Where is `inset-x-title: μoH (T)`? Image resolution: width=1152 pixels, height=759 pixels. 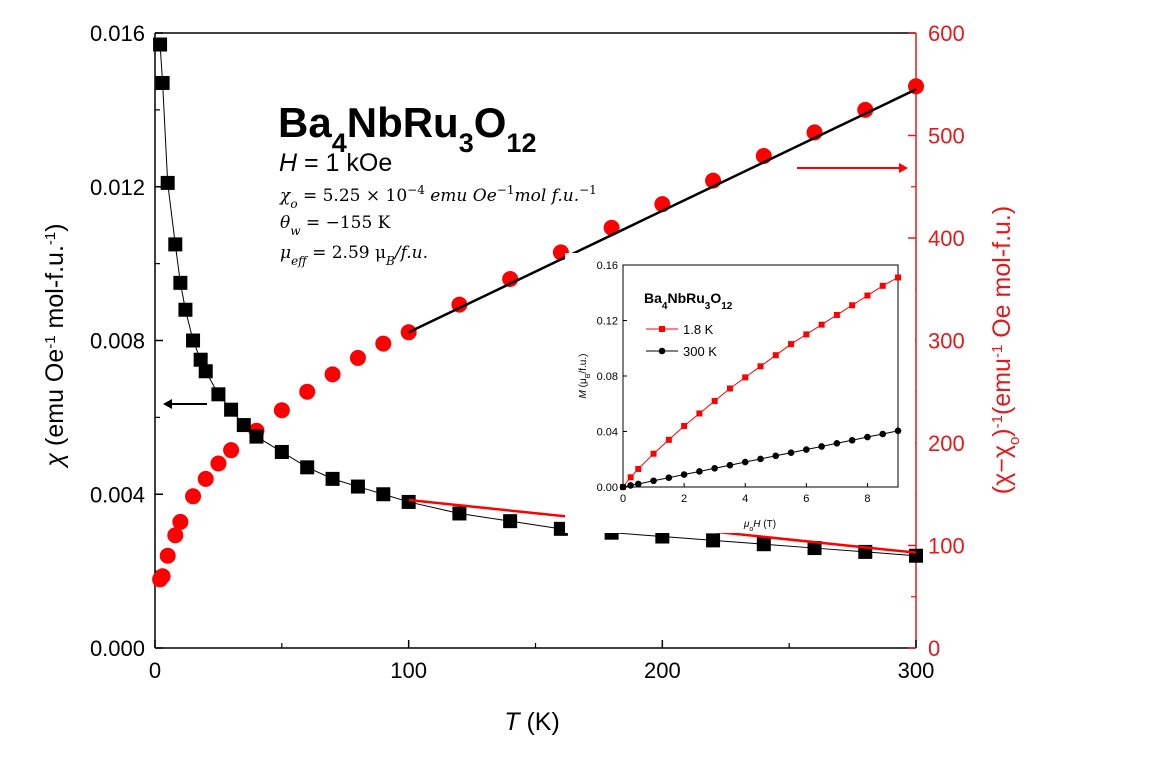 inset-x-title: μoH (T) is located at coordinates (759, 526).